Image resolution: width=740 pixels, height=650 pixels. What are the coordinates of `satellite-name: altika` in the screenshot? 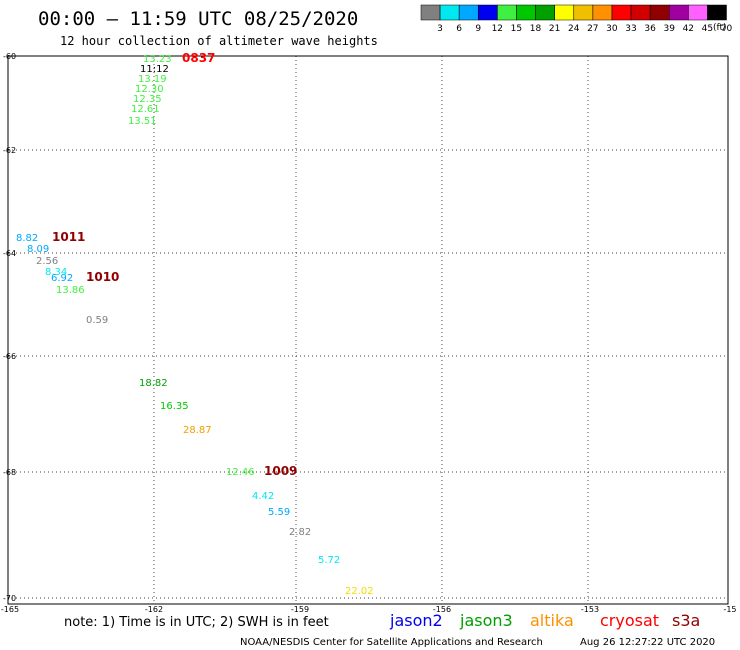 It's located at (552, 620).